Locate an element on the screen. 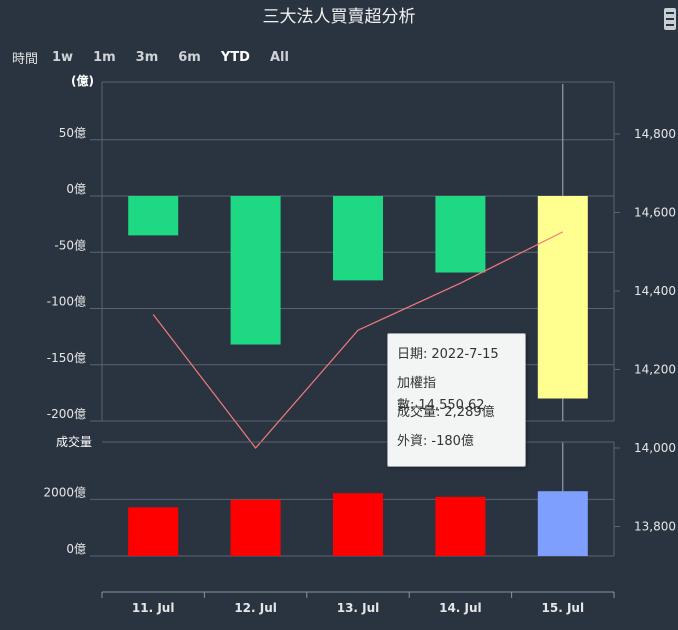  bottom-tick-label: 0億 is located at coordinates (76, 549).